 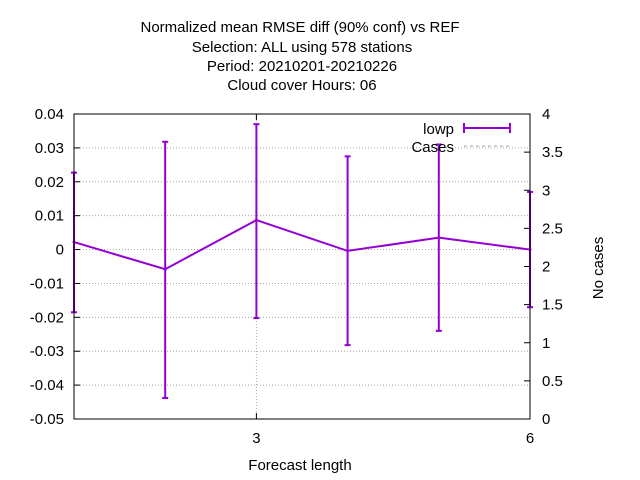 I want to click on legend-swatch-lowp, so click(x=487, y=128).